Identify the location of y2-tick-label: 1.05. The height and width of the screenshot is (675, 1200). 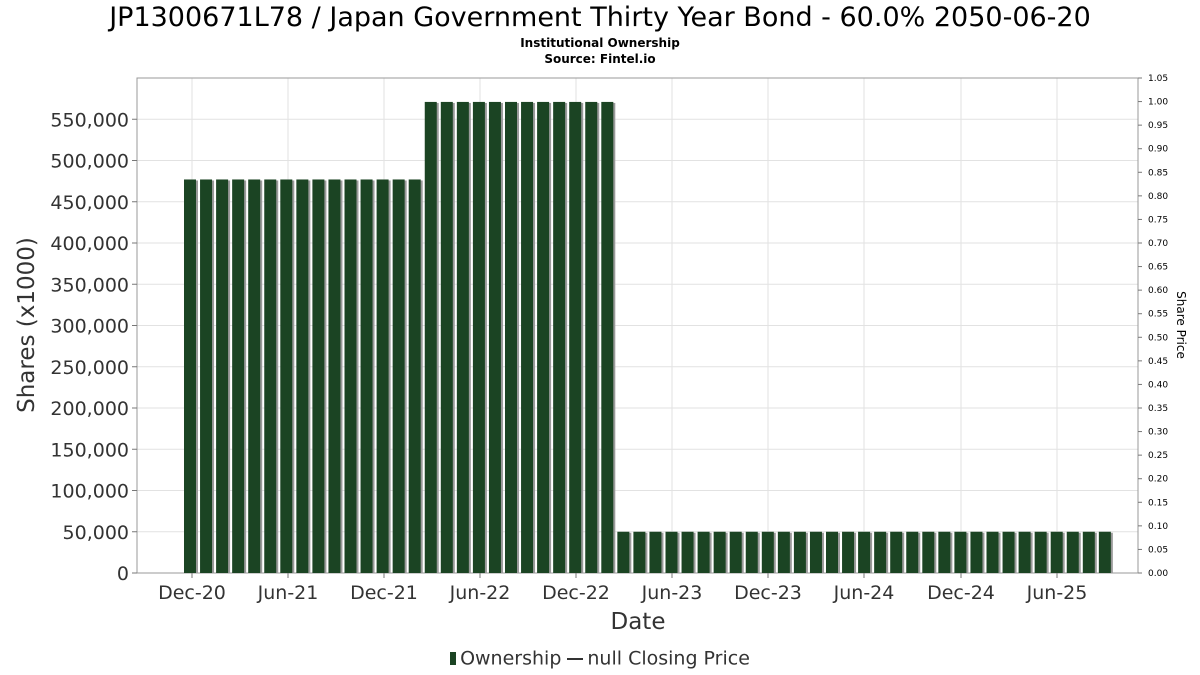
(1158, 79).